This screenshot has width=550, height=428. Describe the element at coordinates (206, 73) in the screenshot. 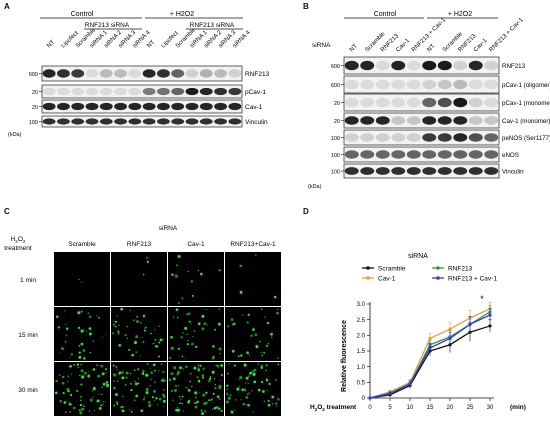

I see `panel-a-row-0-band` at that location.